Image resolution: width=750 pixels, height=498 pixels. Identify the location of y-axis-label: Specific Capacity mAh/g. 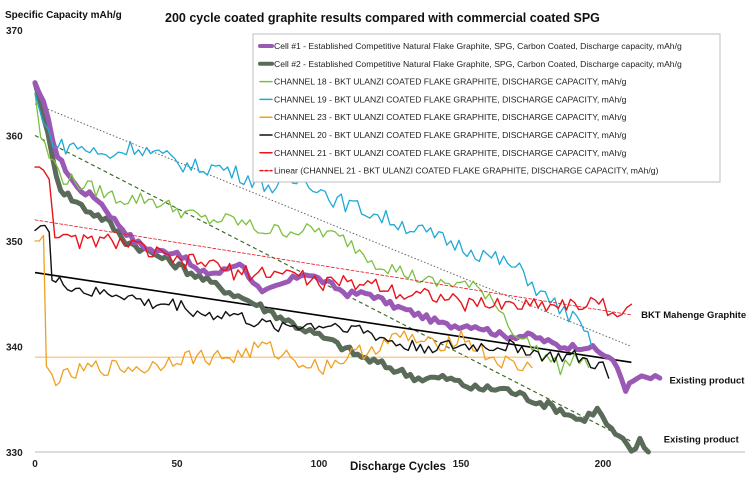
(63, 15).